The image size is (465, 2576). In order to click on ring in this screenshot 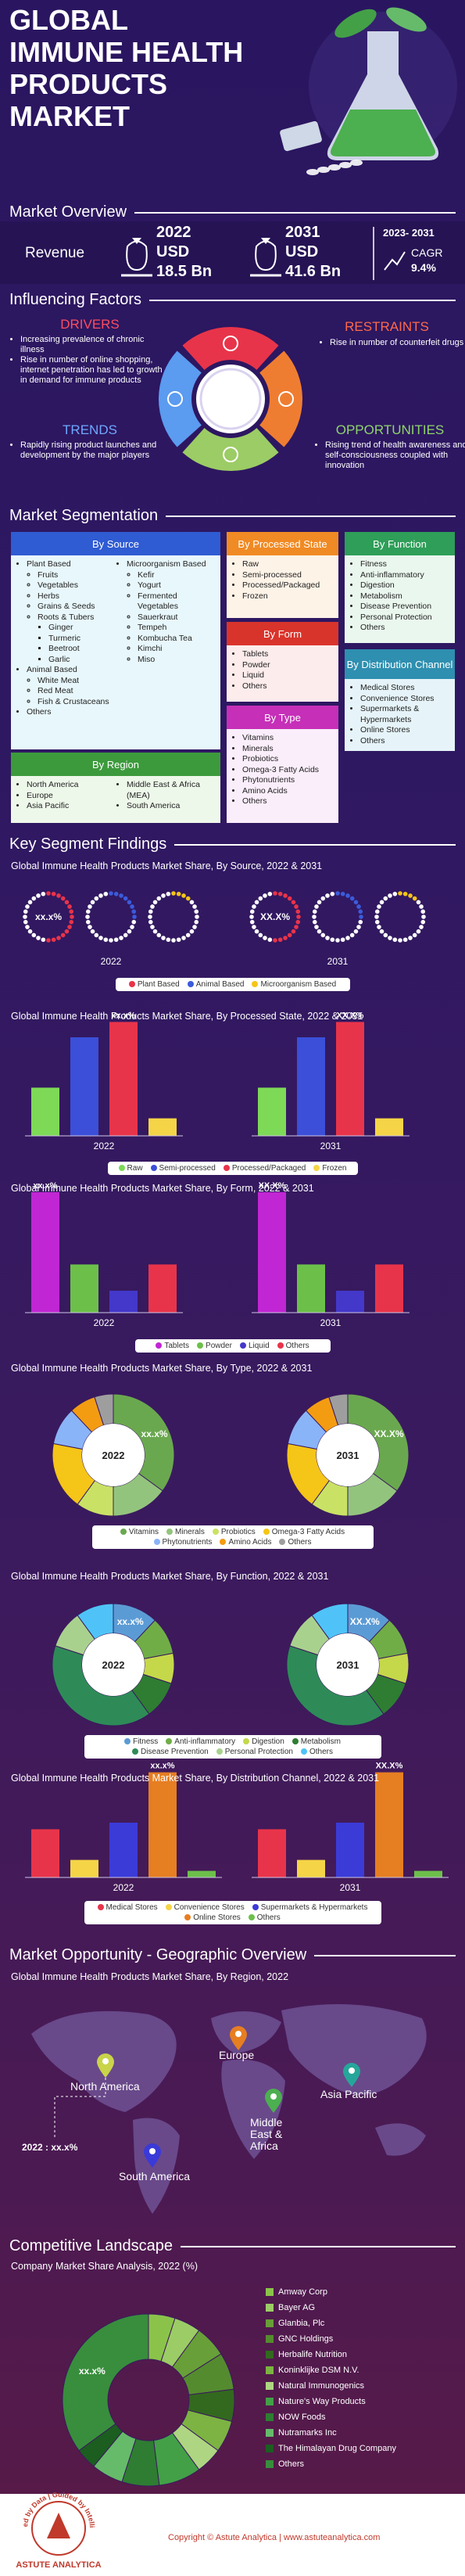, I will do `click(275, 917)`.